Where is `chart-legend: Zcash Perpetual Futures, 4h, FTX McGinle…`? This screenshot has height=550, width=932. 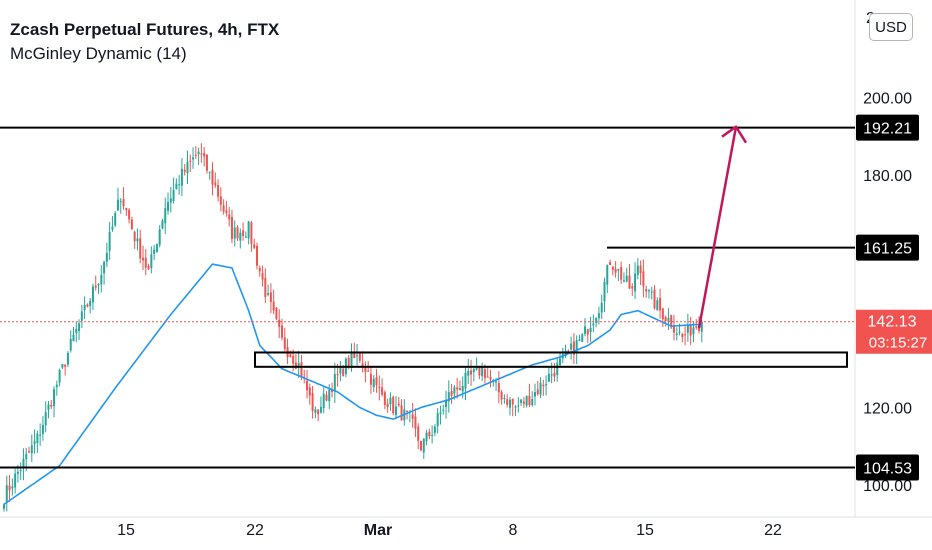 chart-legend: Zcash Perpetual Futures, 4h, FTX McGinle… is located at coordinates (144, 42).